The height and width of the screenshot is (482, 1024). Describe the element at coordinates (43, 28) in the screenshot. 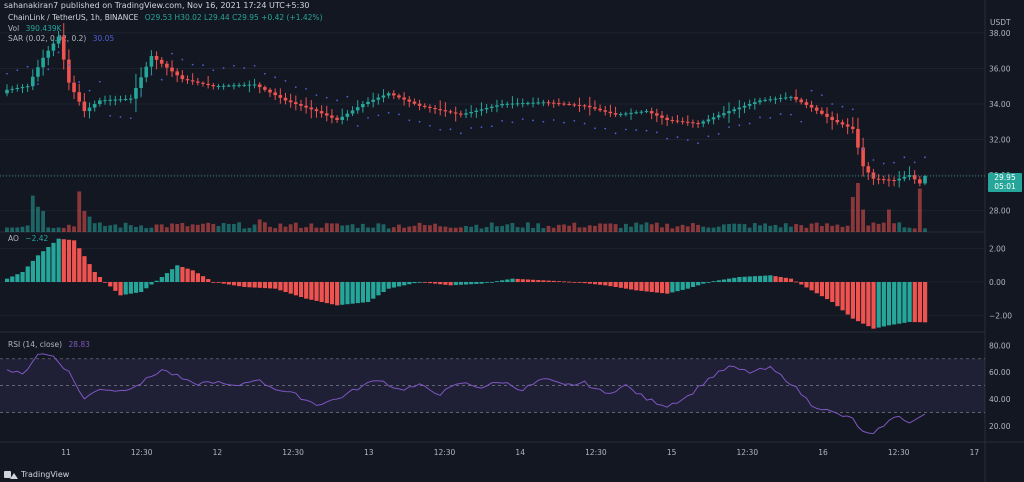

I see `volume-value: 390.439K` at that location.